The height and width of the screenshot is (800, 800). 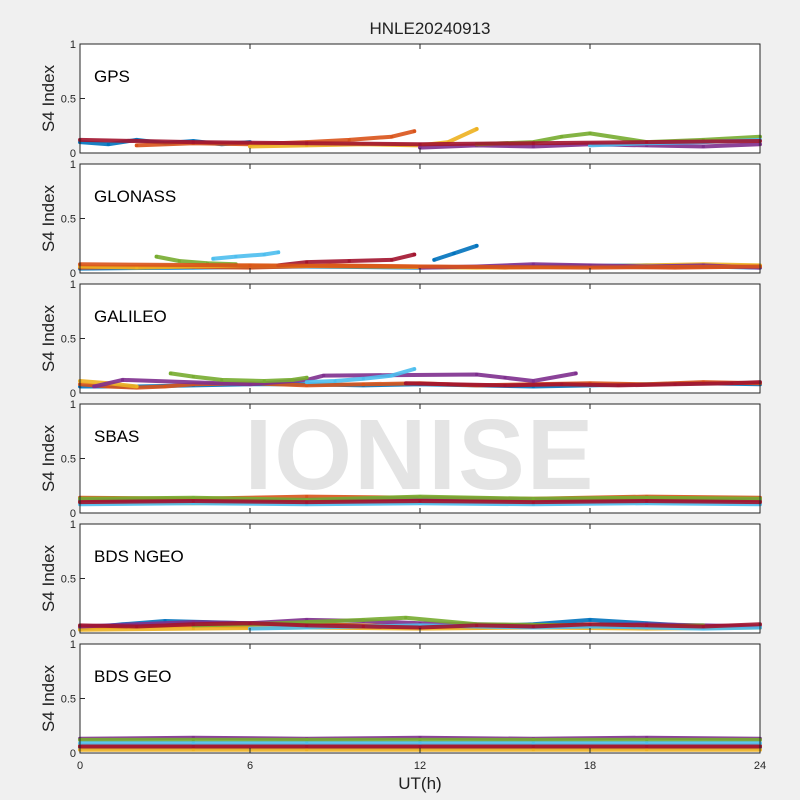 What do you see at coordinates (132, 676) in the screenshot?
I see `panel-label: BDS GEO` at bounding box center [132, 676].